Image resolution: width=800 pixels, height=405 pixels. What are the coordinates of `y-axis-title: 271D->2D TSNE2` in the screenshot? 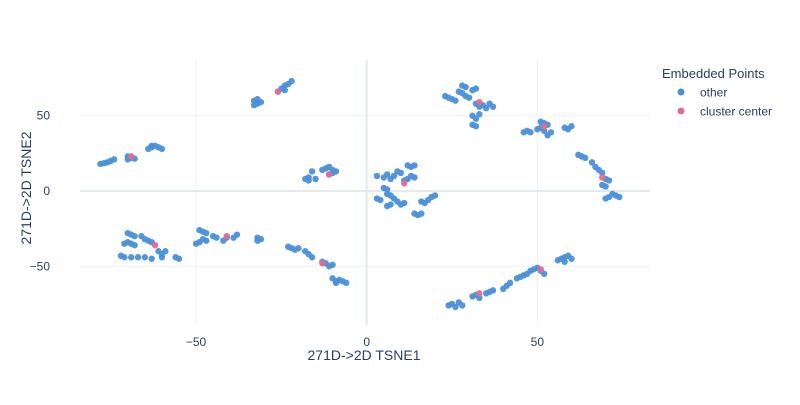 It's located at (26, 187).